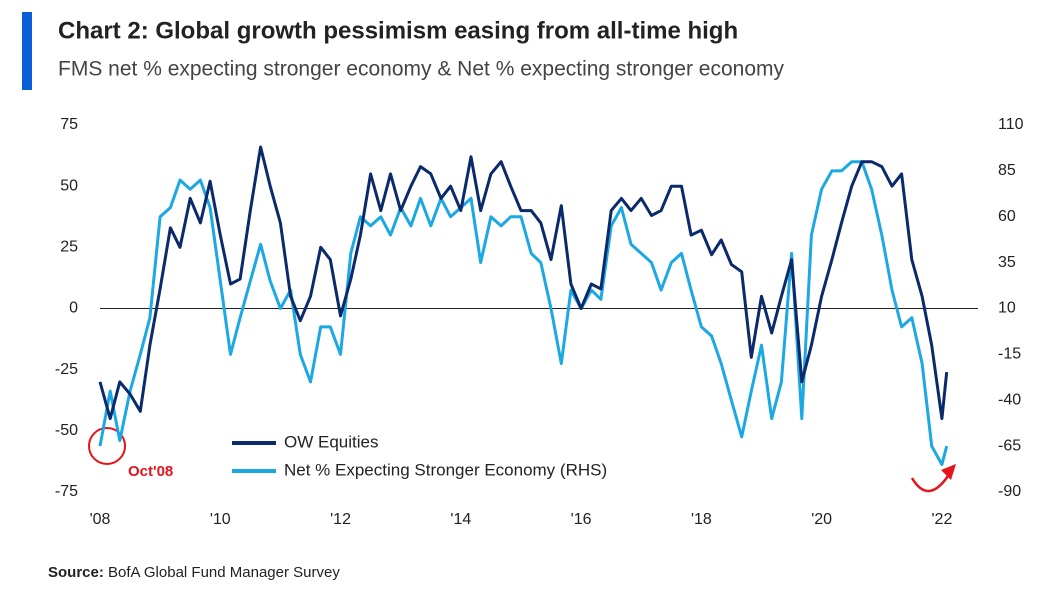  What do you see at coordinates (27, 51) in the screenshot?
I see `title-bar` at bounding box center [27, 51].